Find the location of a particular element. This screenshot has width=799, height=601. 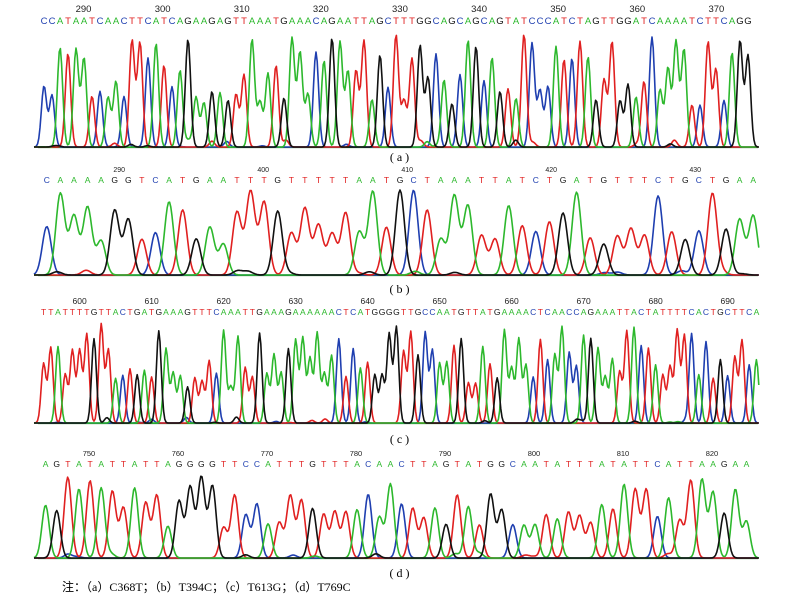

trace-c is located at coordinates (396, 232).